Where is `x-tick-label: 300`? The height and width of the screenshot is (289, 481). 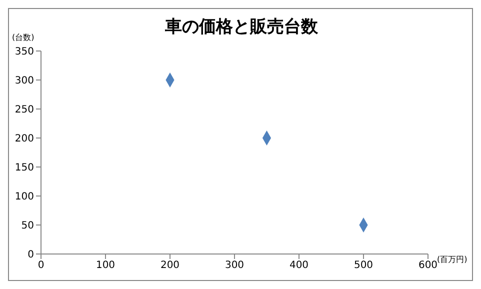
x-tick-label: 300 is located at coordinates (234, 266).